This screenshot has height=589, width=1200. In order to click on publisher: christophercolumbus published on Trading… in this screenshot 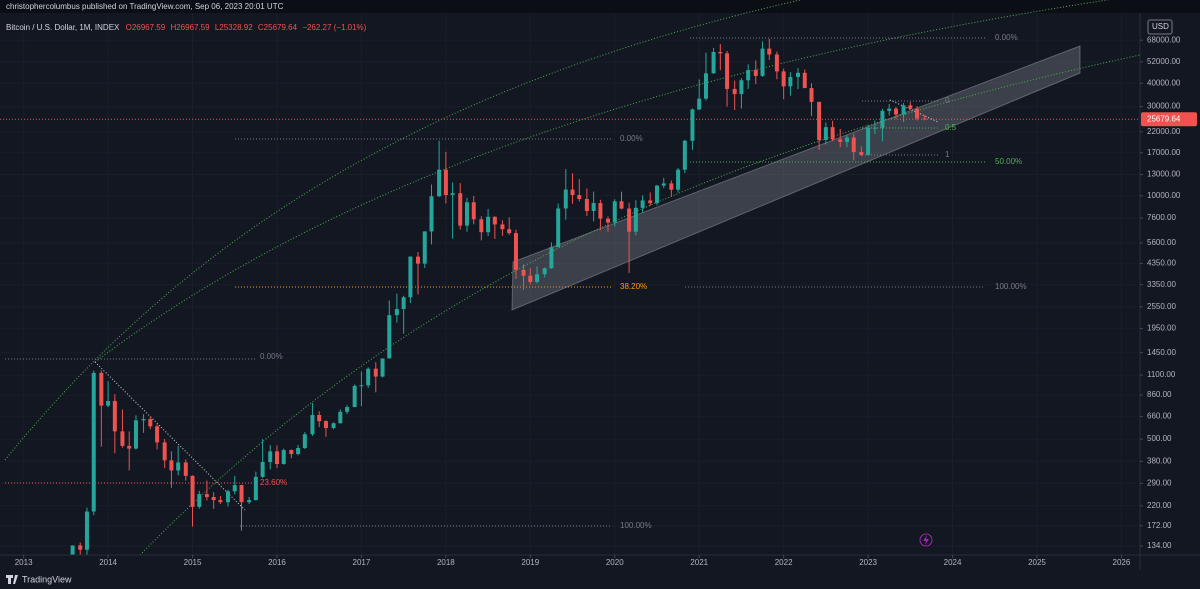, I will do `click(145, 6)`.